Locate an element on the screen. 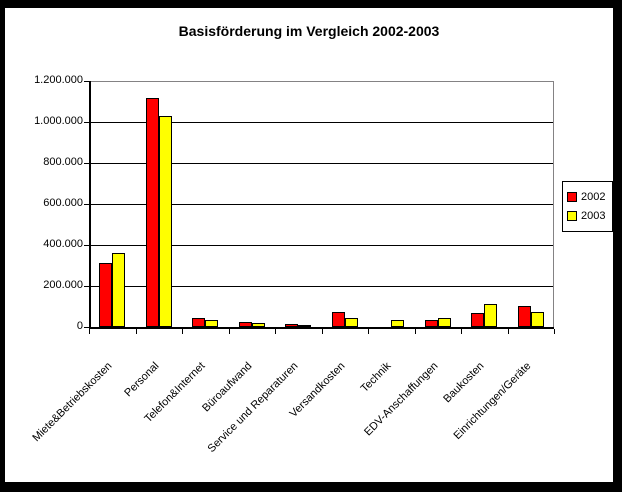  bar-2002-b-roaufwand is located at coordinates (245, 324).